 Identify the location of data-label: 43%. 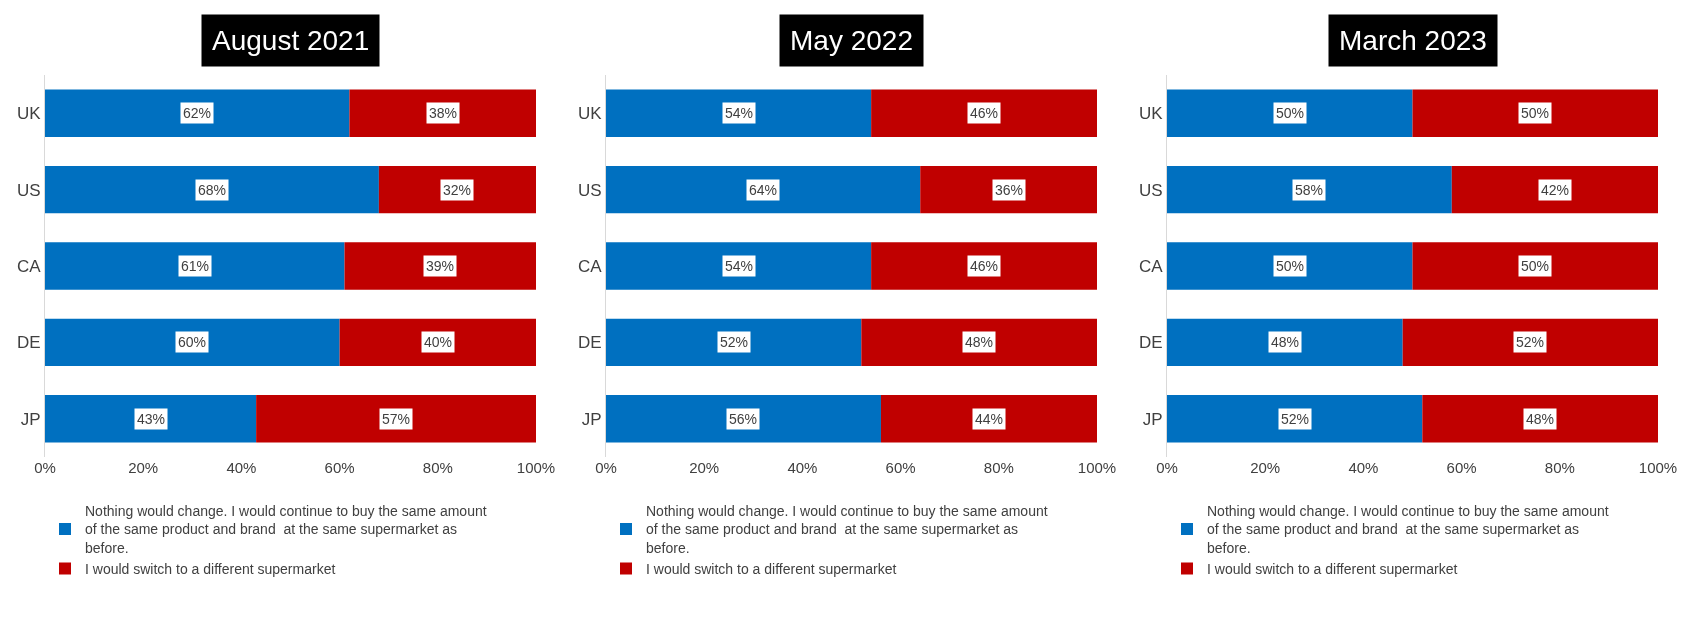
(151, 419).